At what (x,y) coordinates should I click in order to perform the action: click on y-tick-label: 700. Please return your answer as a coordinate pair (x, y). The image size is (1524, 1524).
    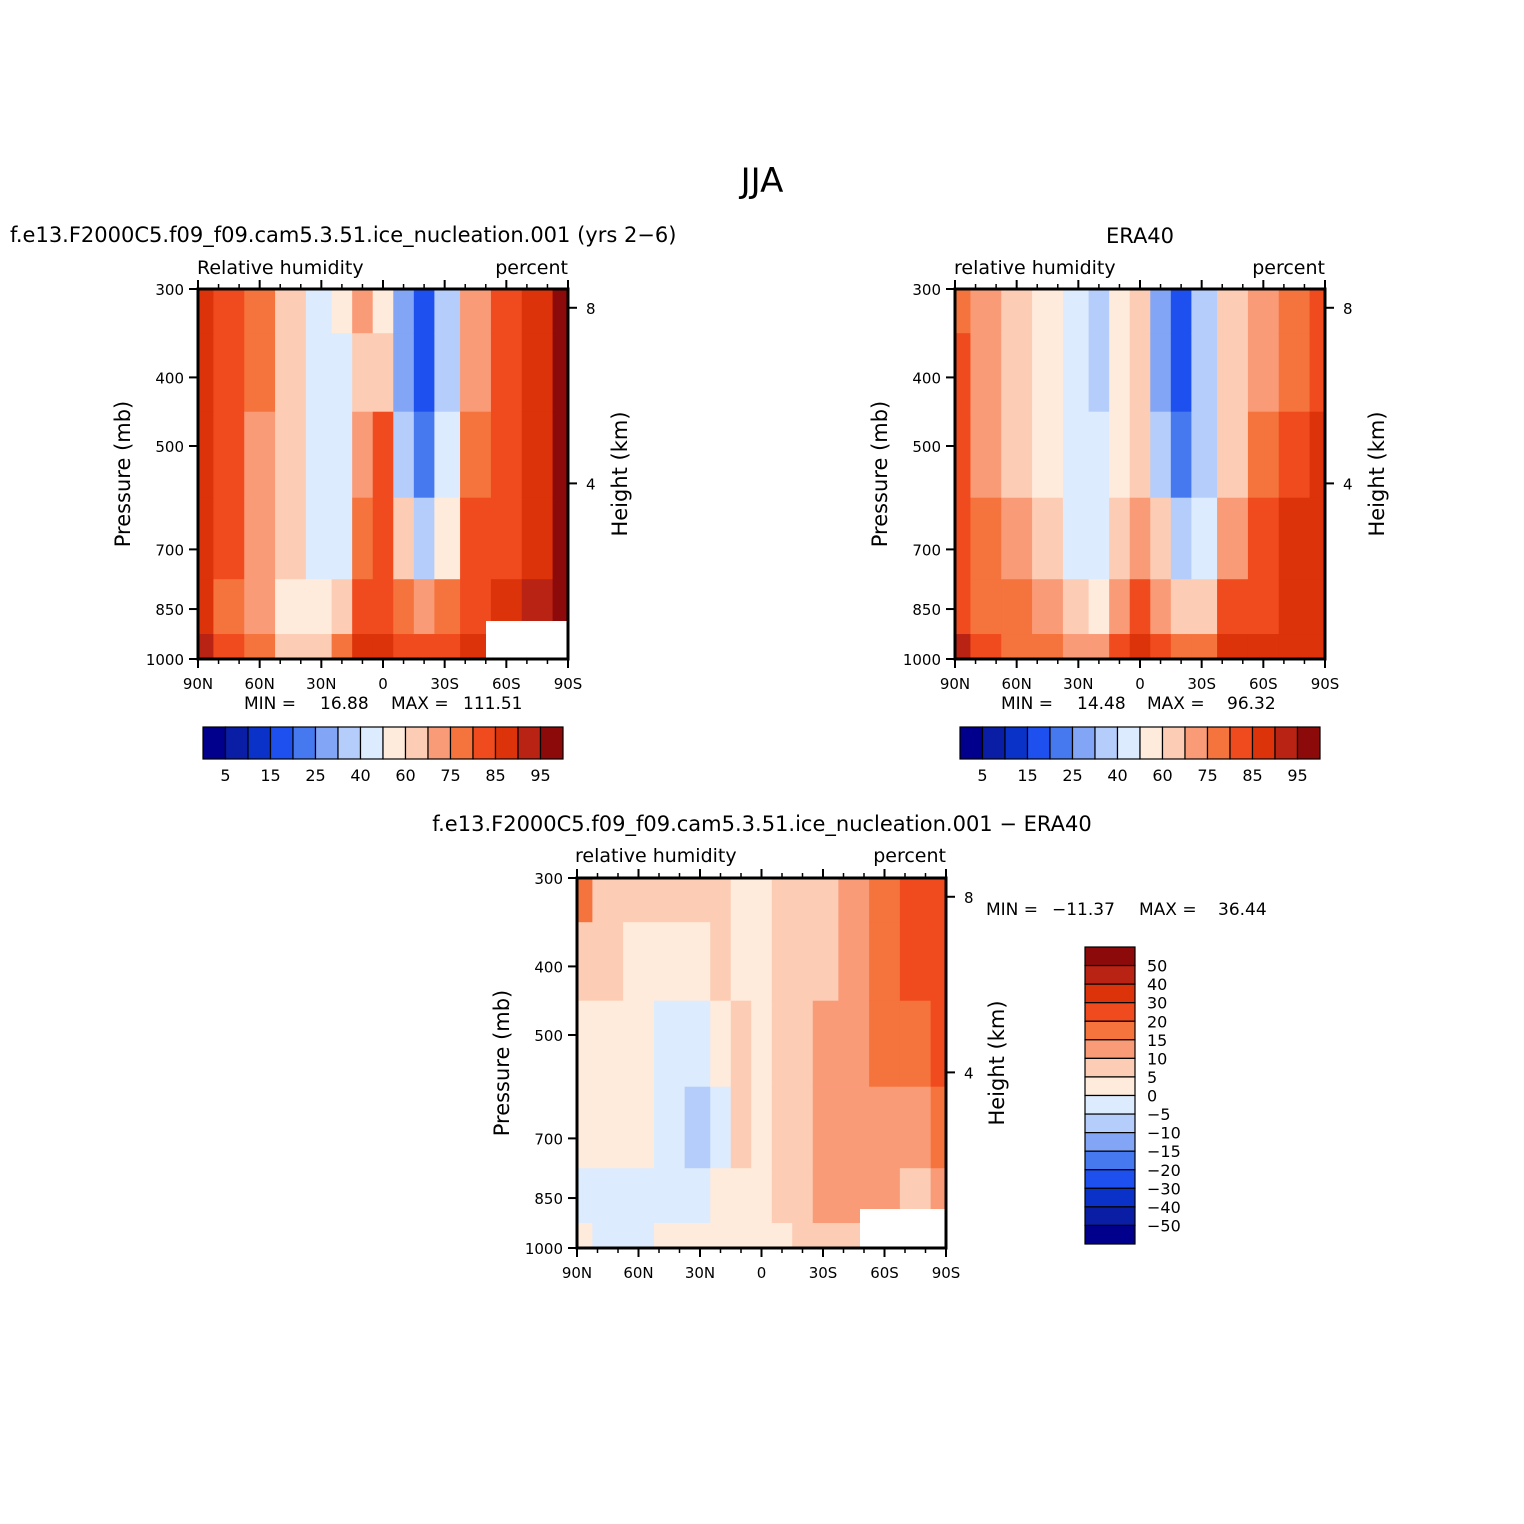
    Looking at the image, I should click on (169, 550).